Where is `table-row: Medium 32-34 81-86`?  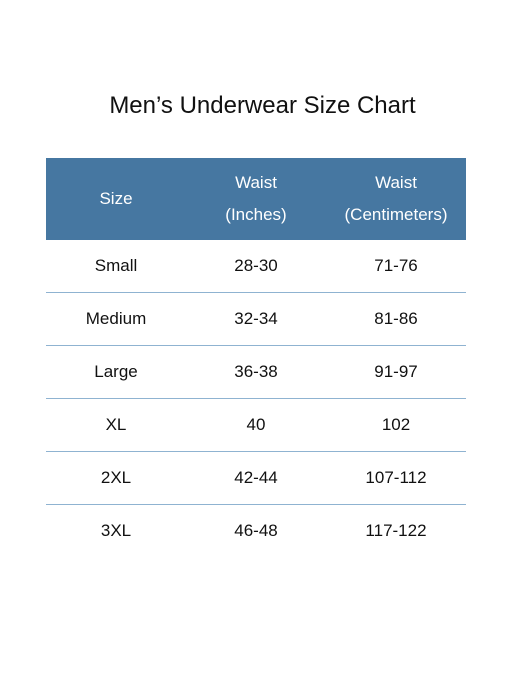
table-row: Medium 32-34 81-86 is located at coordinates (256, 319).